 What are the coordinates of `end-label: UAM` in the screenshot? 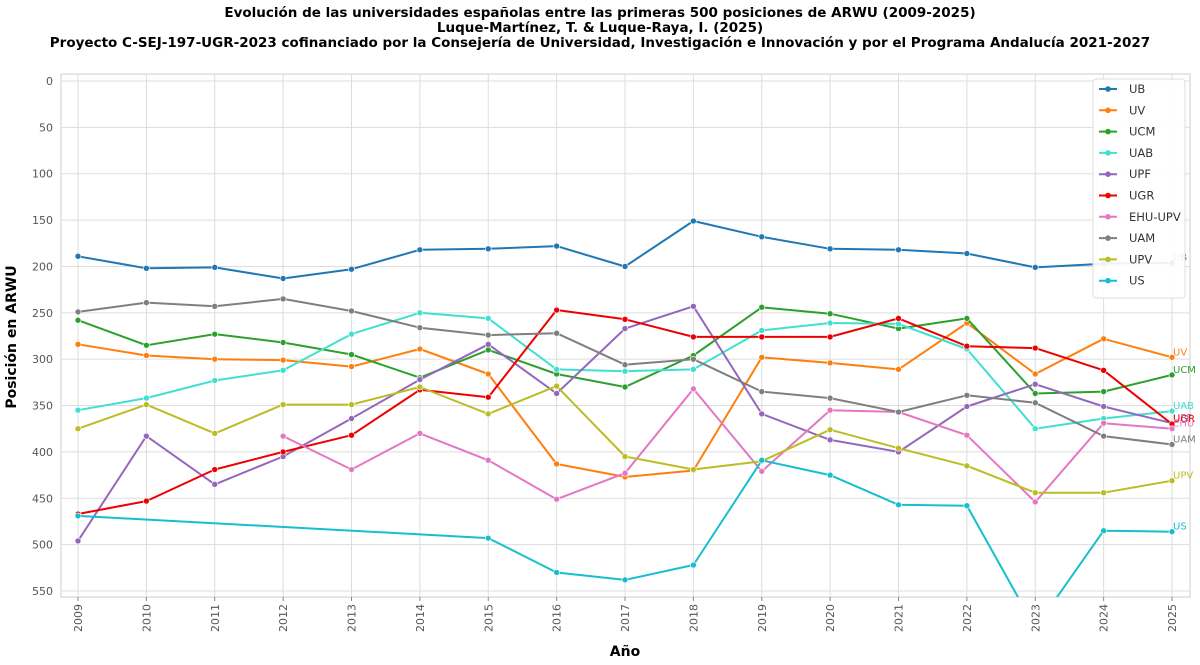 It's located at (1184, 439).